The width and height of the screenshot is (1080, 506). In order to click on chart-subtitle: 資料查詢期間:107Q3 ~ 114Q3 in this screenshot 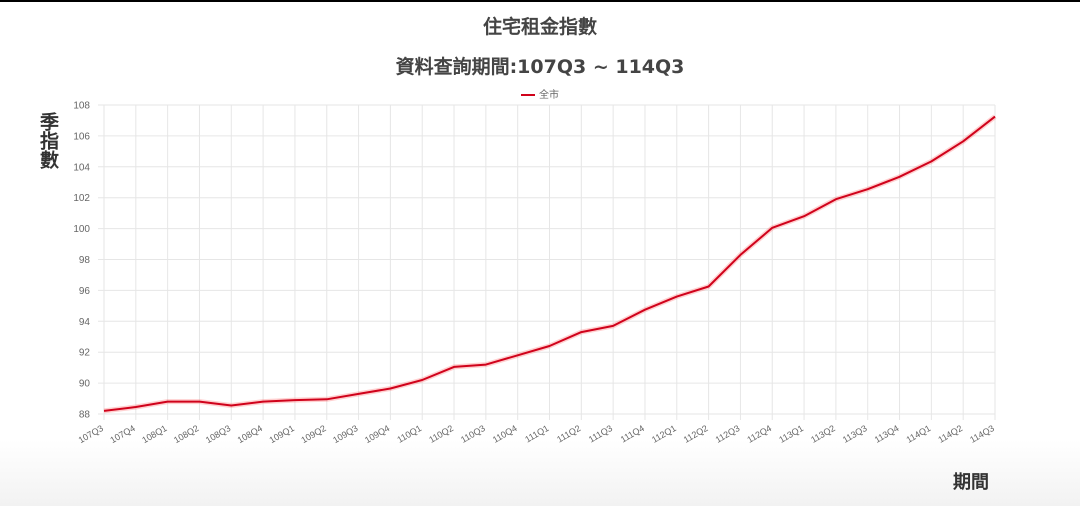, I will do `click(540, 67)`.